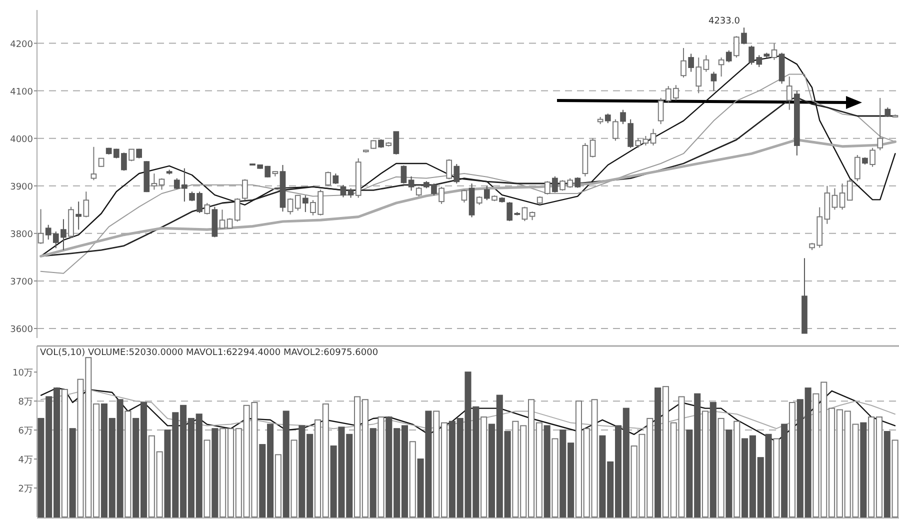  I want to click on y-tick-label: 4万, so click(25, 461).